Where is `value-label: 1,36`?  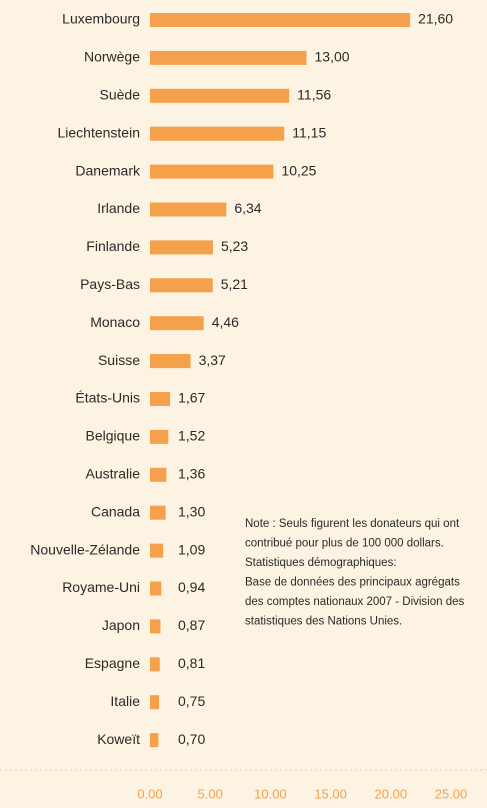
value-label: 1,36 is located at coordinates (191, 474).